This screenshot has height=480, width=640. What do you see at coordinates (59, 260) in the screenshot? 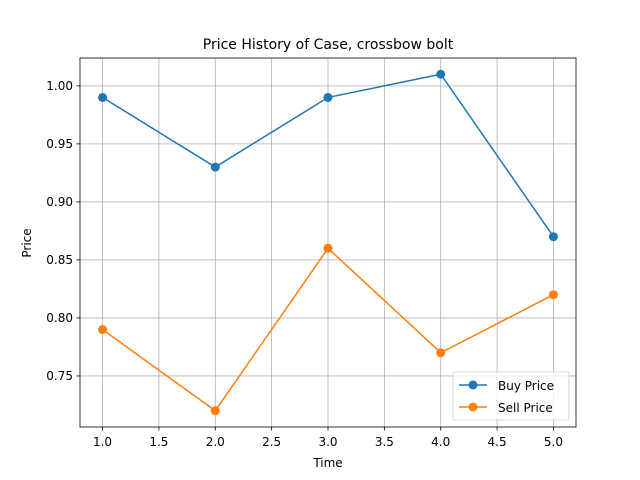
I see `y-tick-label: 0.85` at bounding box center [59, 260].